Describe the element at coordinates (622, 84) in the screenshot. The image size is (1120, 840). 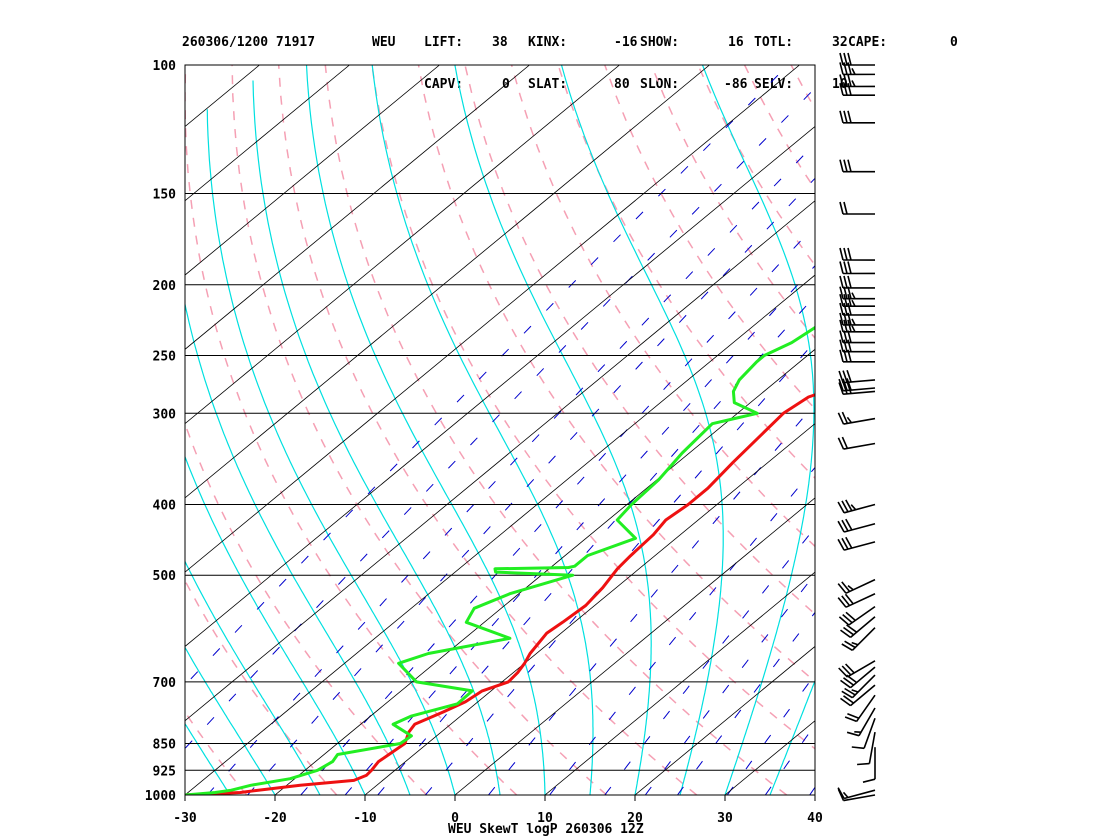
I see `slat-value: 80` at that location.